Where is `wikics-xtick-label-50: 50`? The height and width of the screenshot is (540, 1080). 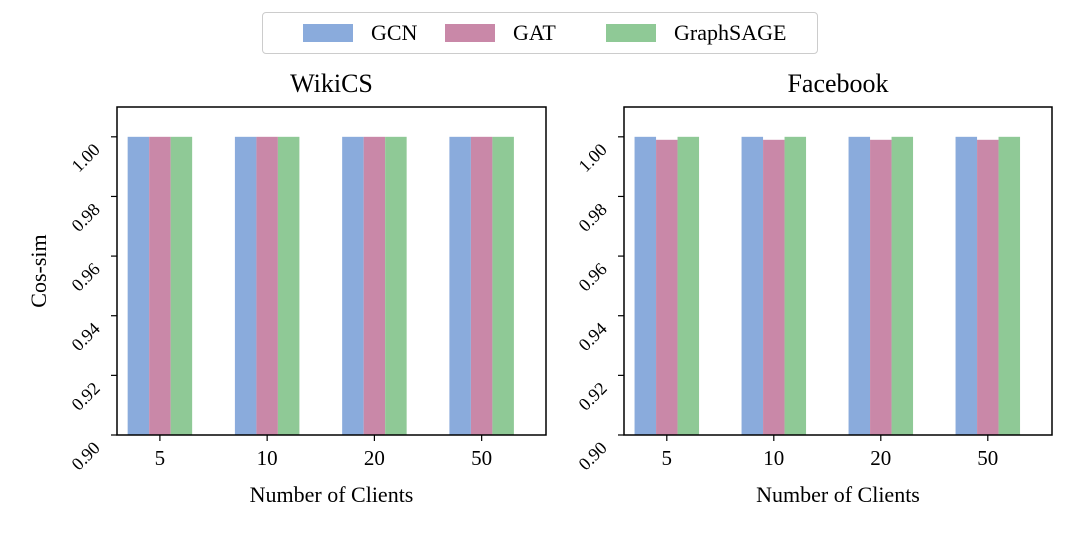
wikics-xtick-label-50: 50 is located at coordinates (481, 458).